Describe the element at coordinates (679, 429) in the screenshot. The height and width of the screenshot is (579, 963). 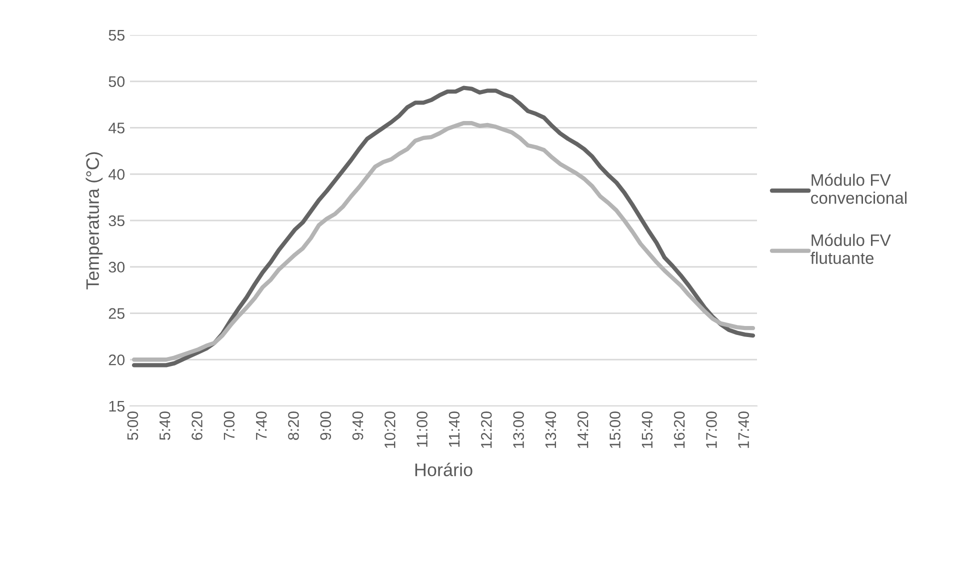
I see `x-tick-label: 16:20` at that location.